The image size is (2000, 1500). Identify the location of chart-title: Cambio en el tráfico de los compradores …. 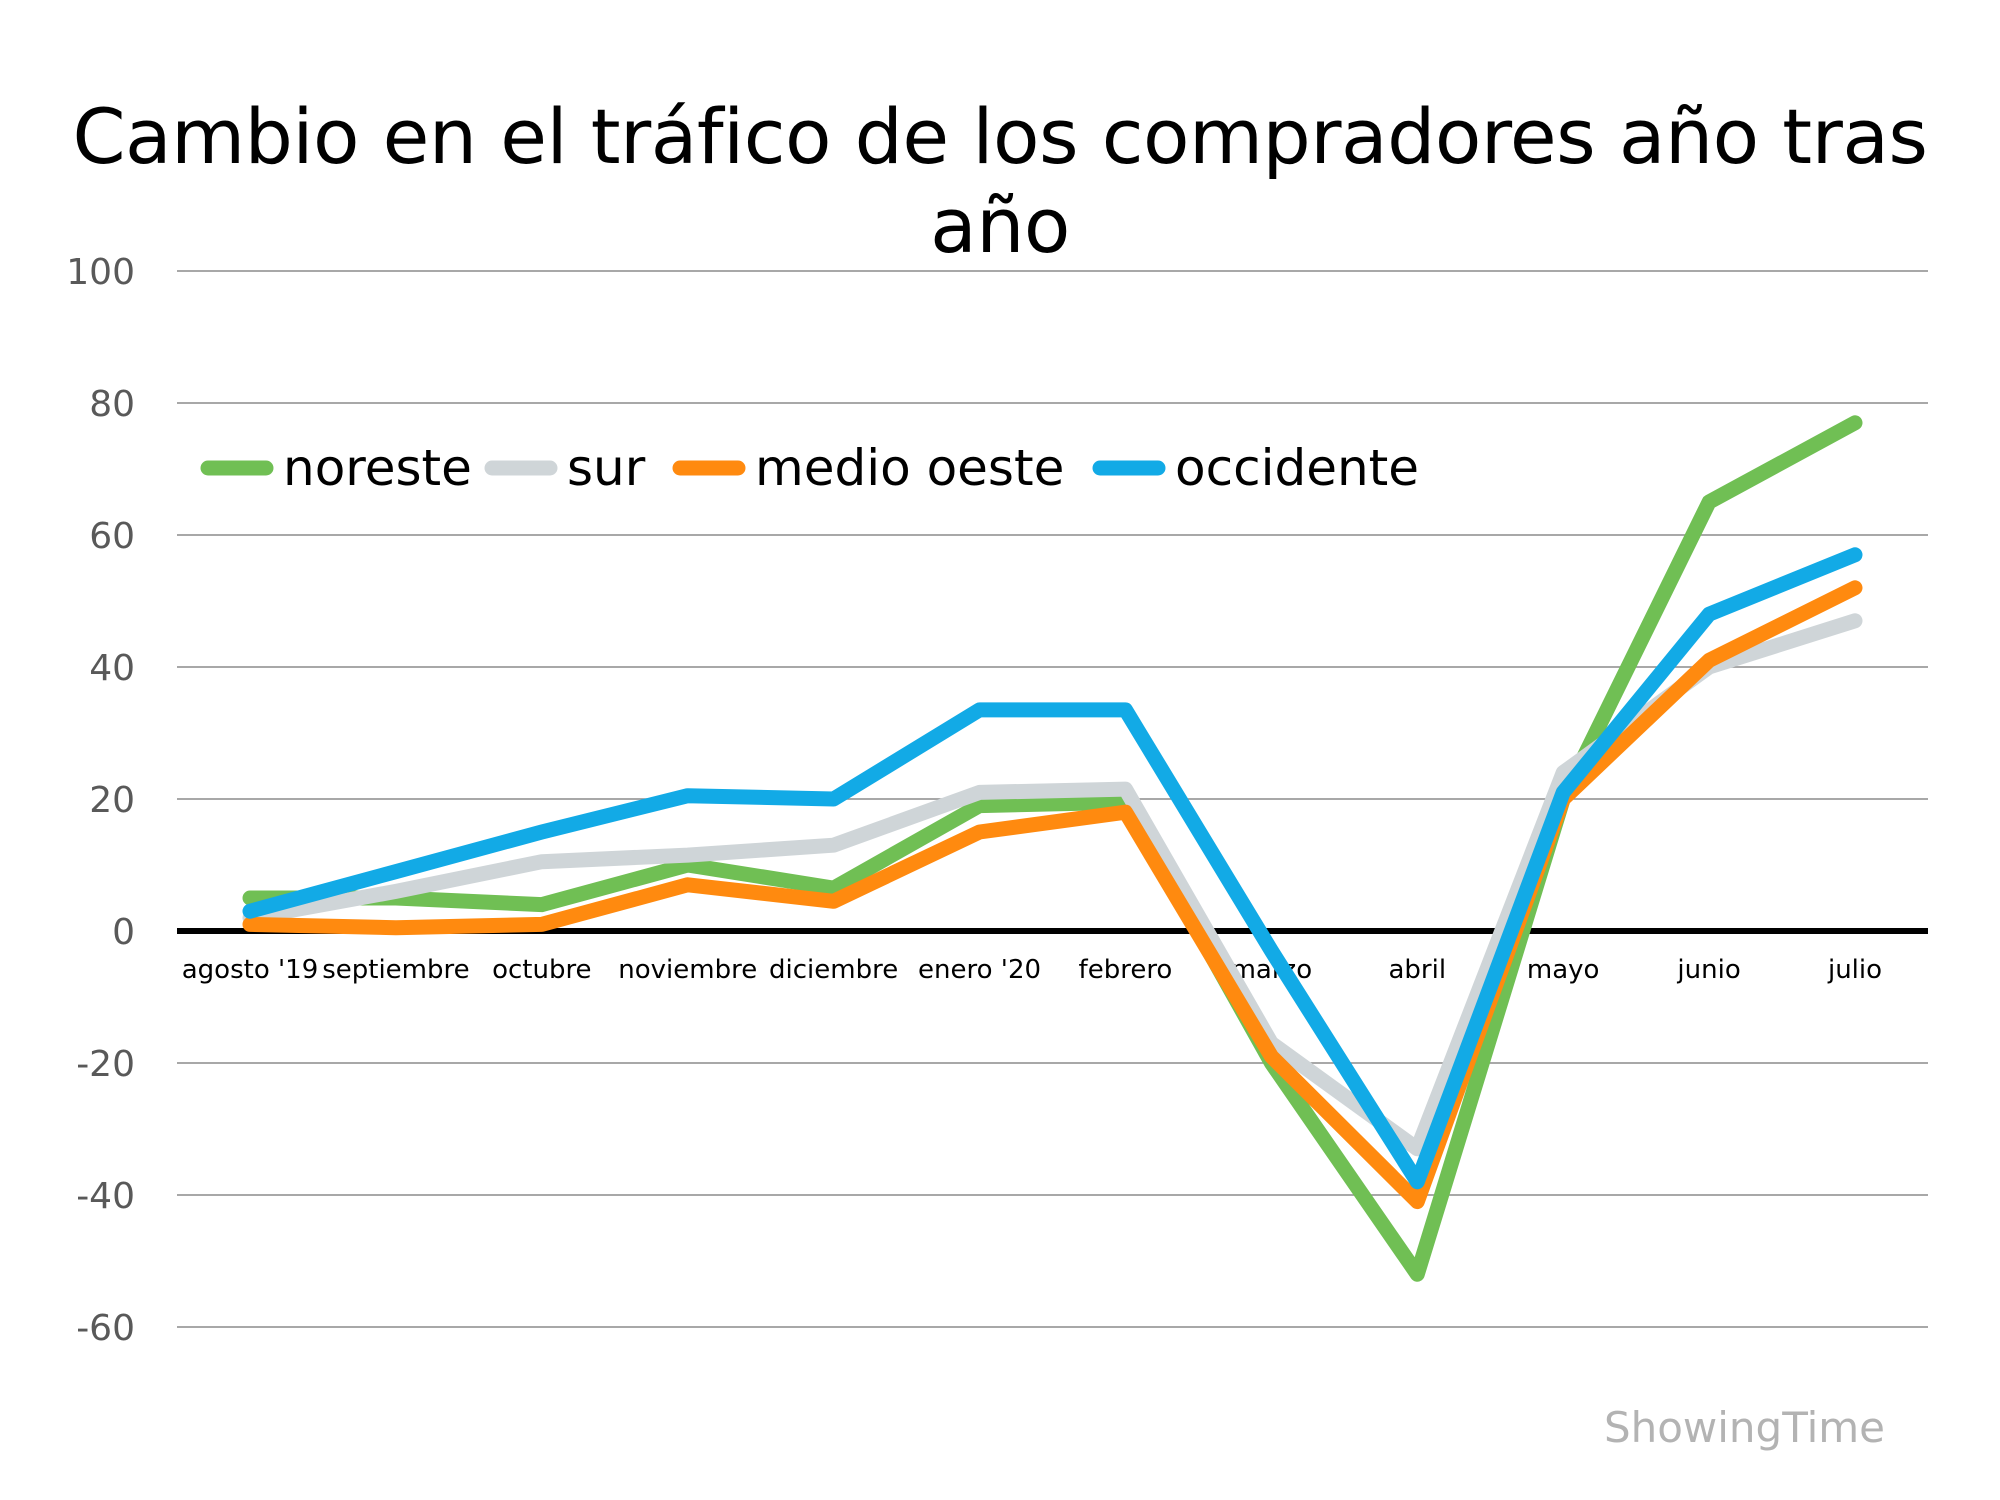
(1000, 181).